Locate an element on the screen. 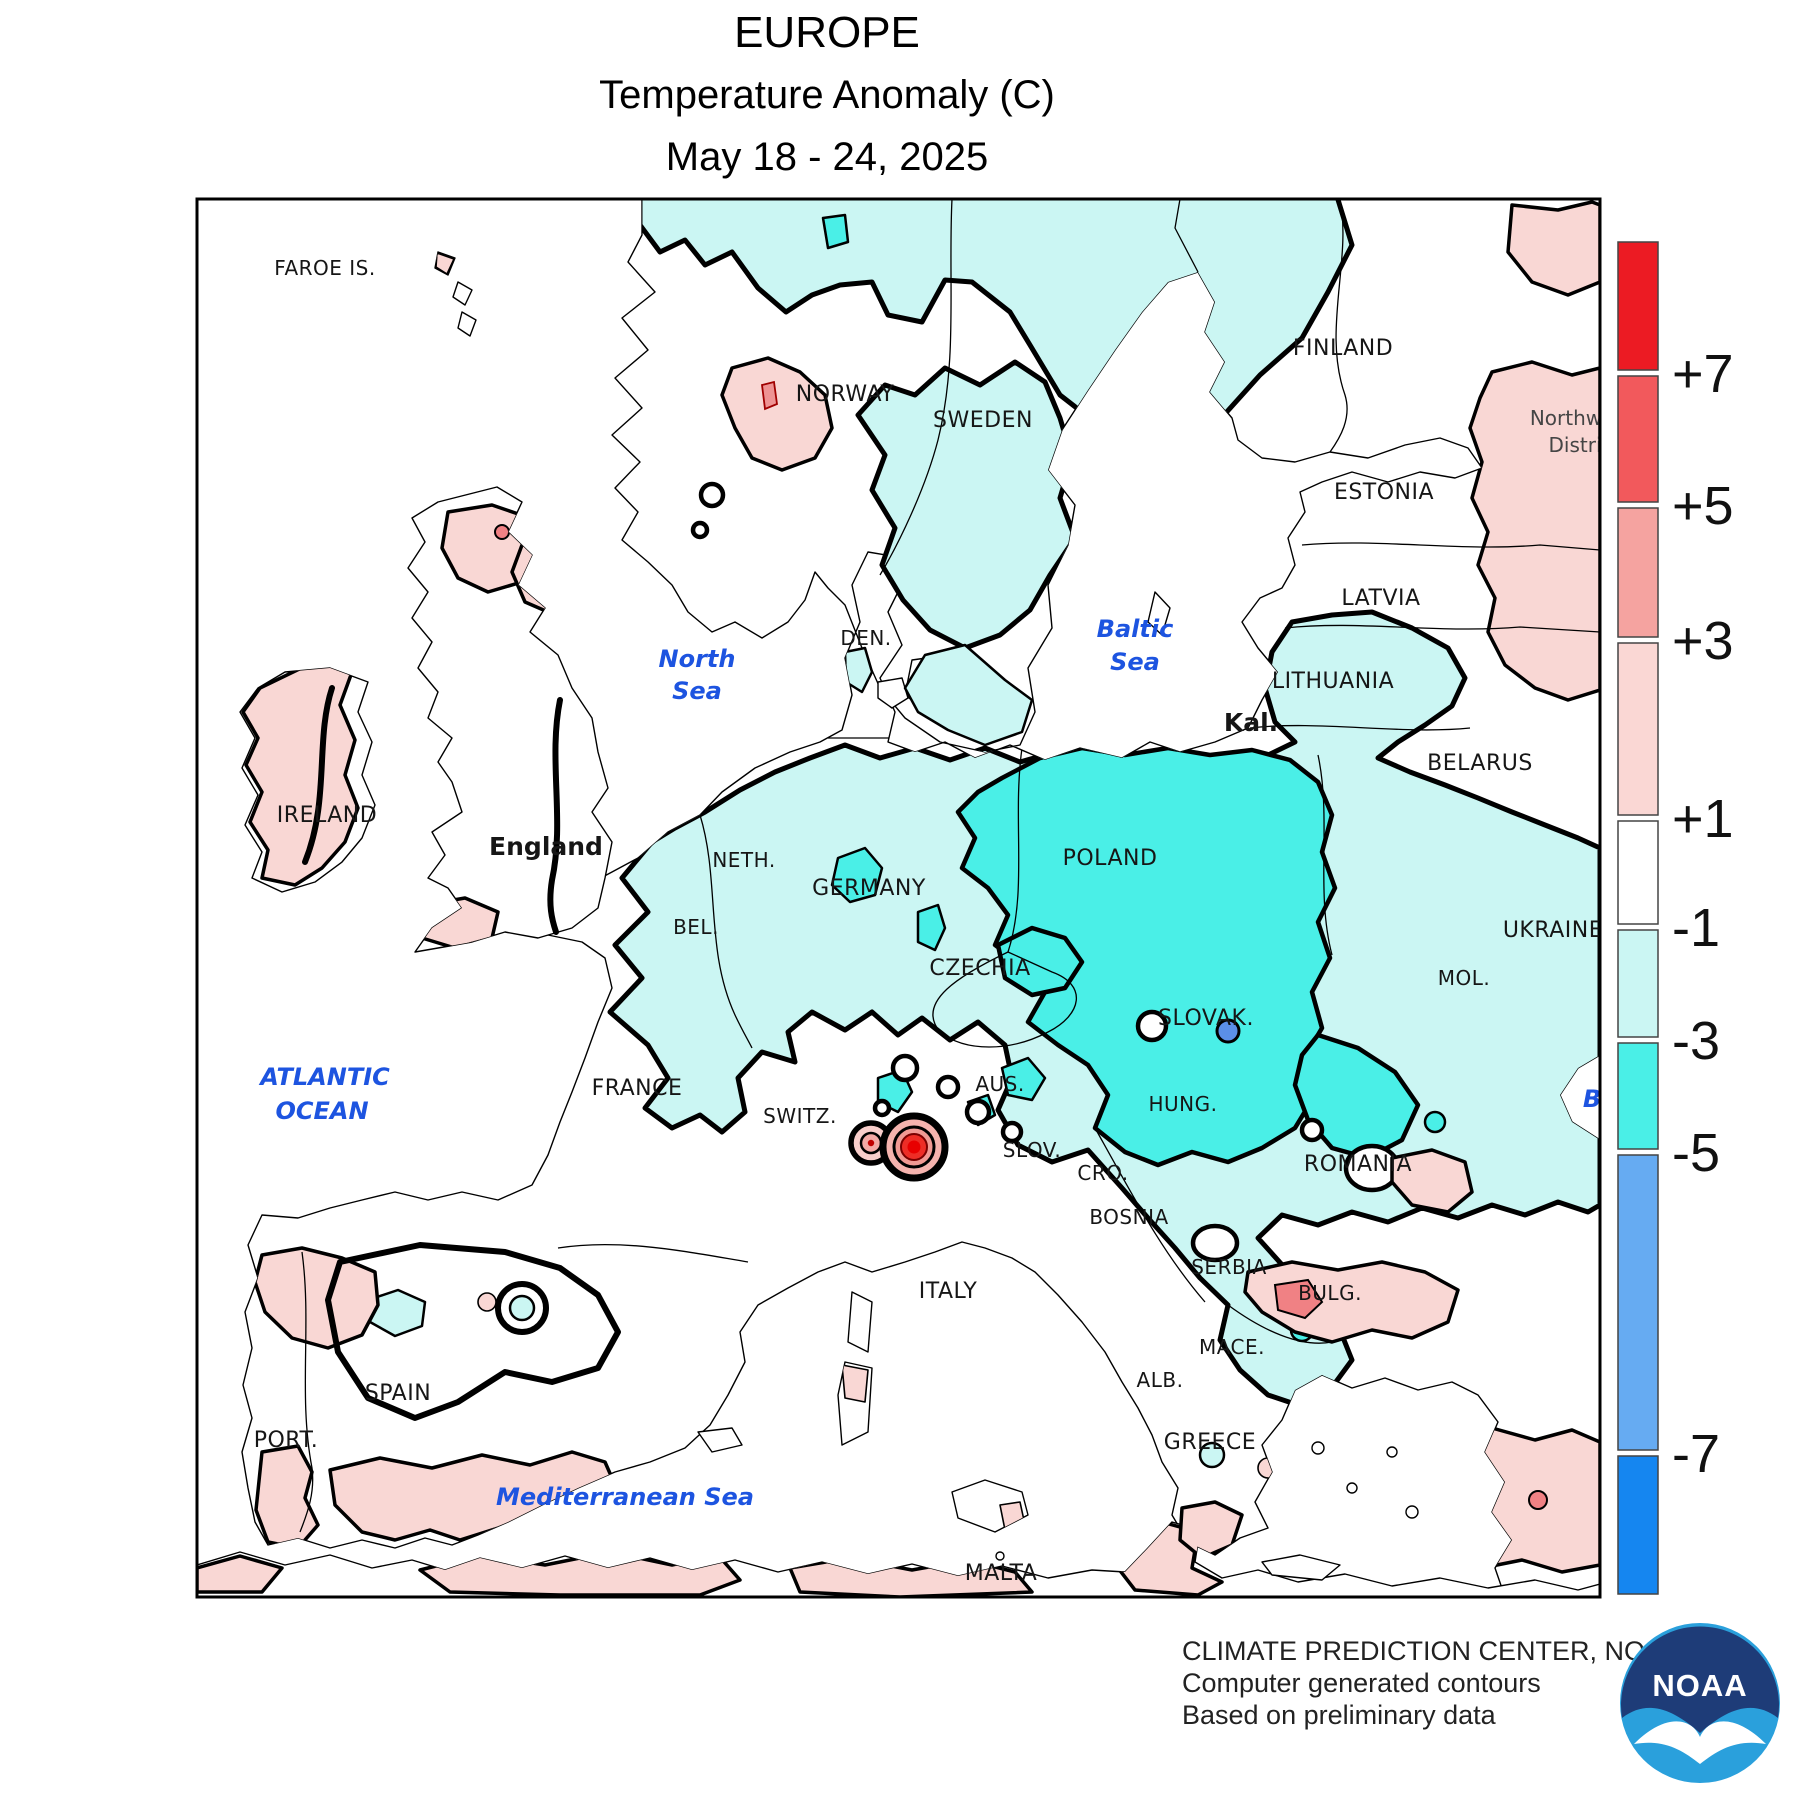 This screenshot has height=1800, width=1800. title-subtitle: Temperature Anomaly (C) is located at coordinates (827, 95).